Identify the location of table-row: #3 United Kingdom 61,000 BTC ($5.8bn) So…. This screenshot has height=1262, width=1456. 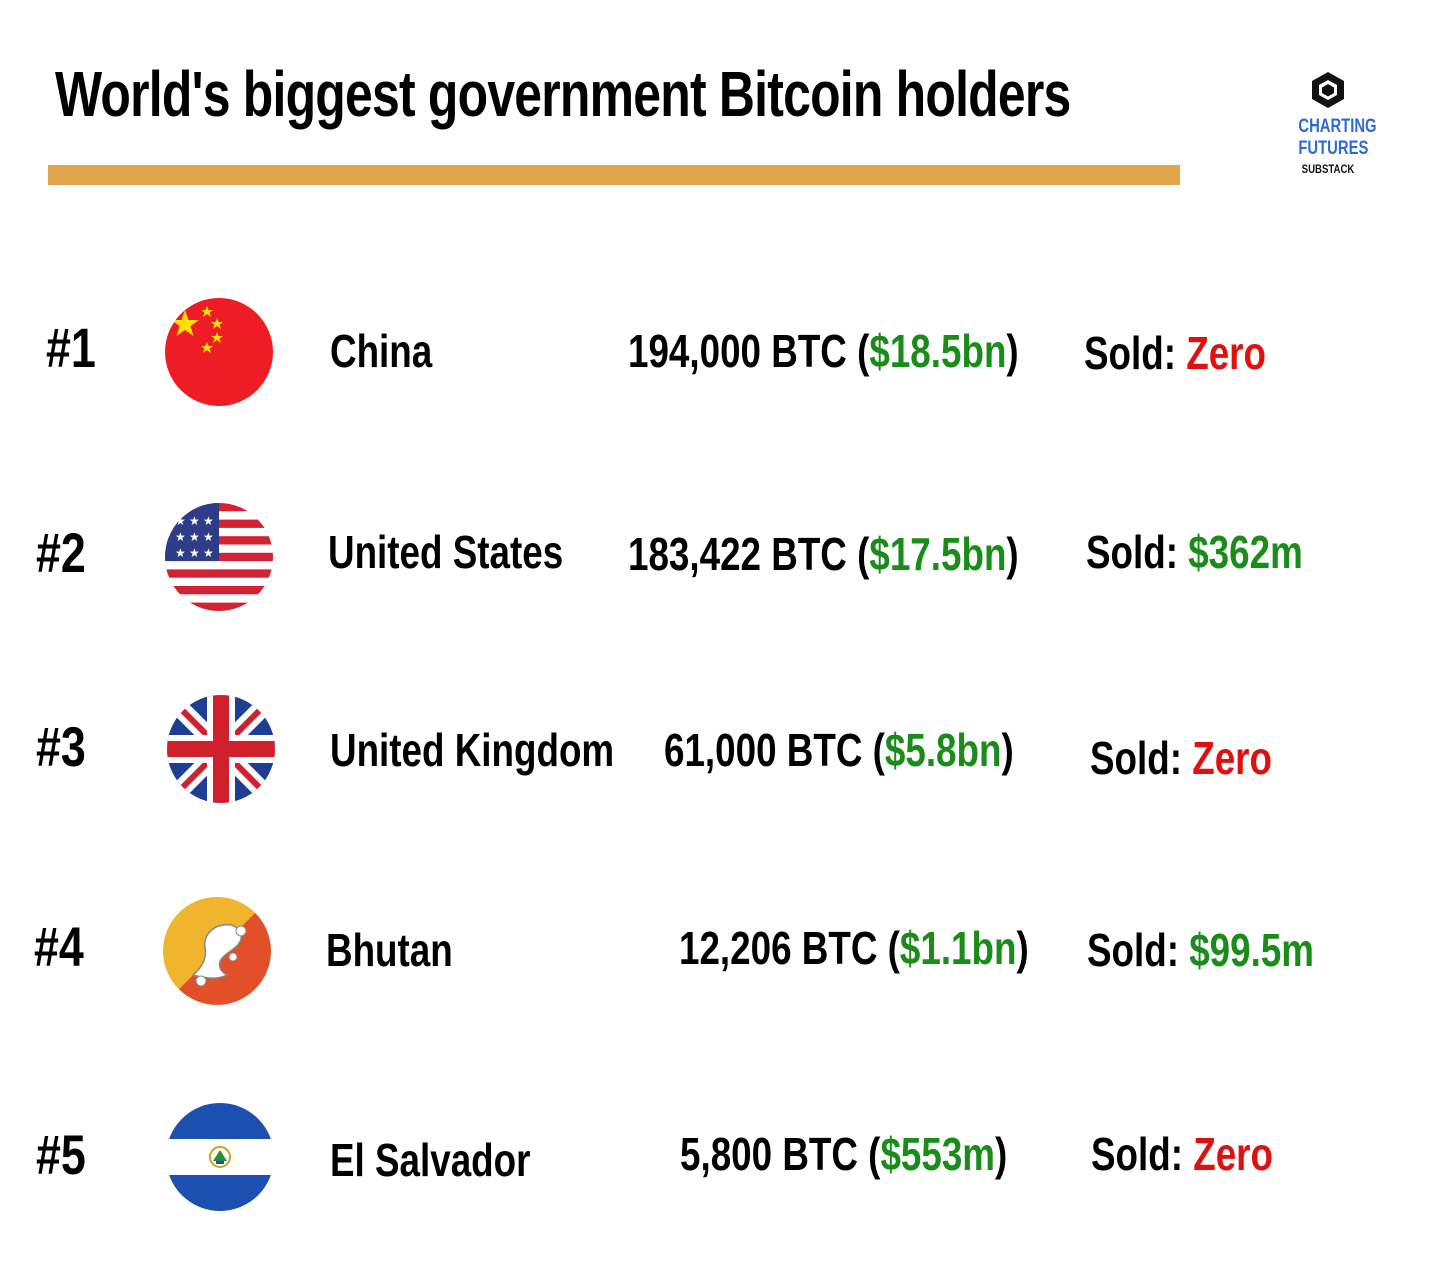
(728, 750).